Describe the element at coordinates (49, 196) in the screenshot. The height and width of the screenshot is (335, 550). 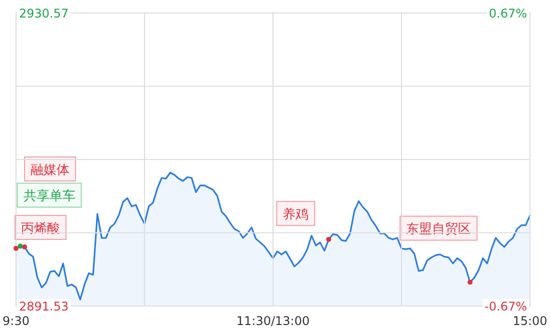
I see `annotation: 共享单车` at that location.